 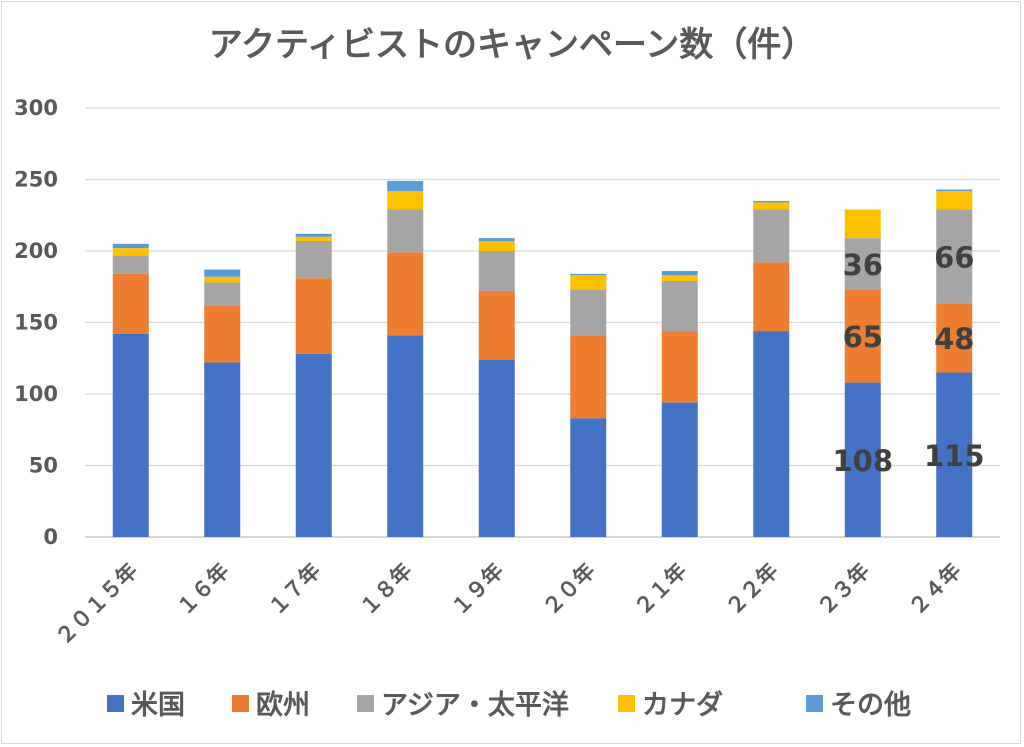 I want to click on legend-label: 米国, so click(x=158, y=705).